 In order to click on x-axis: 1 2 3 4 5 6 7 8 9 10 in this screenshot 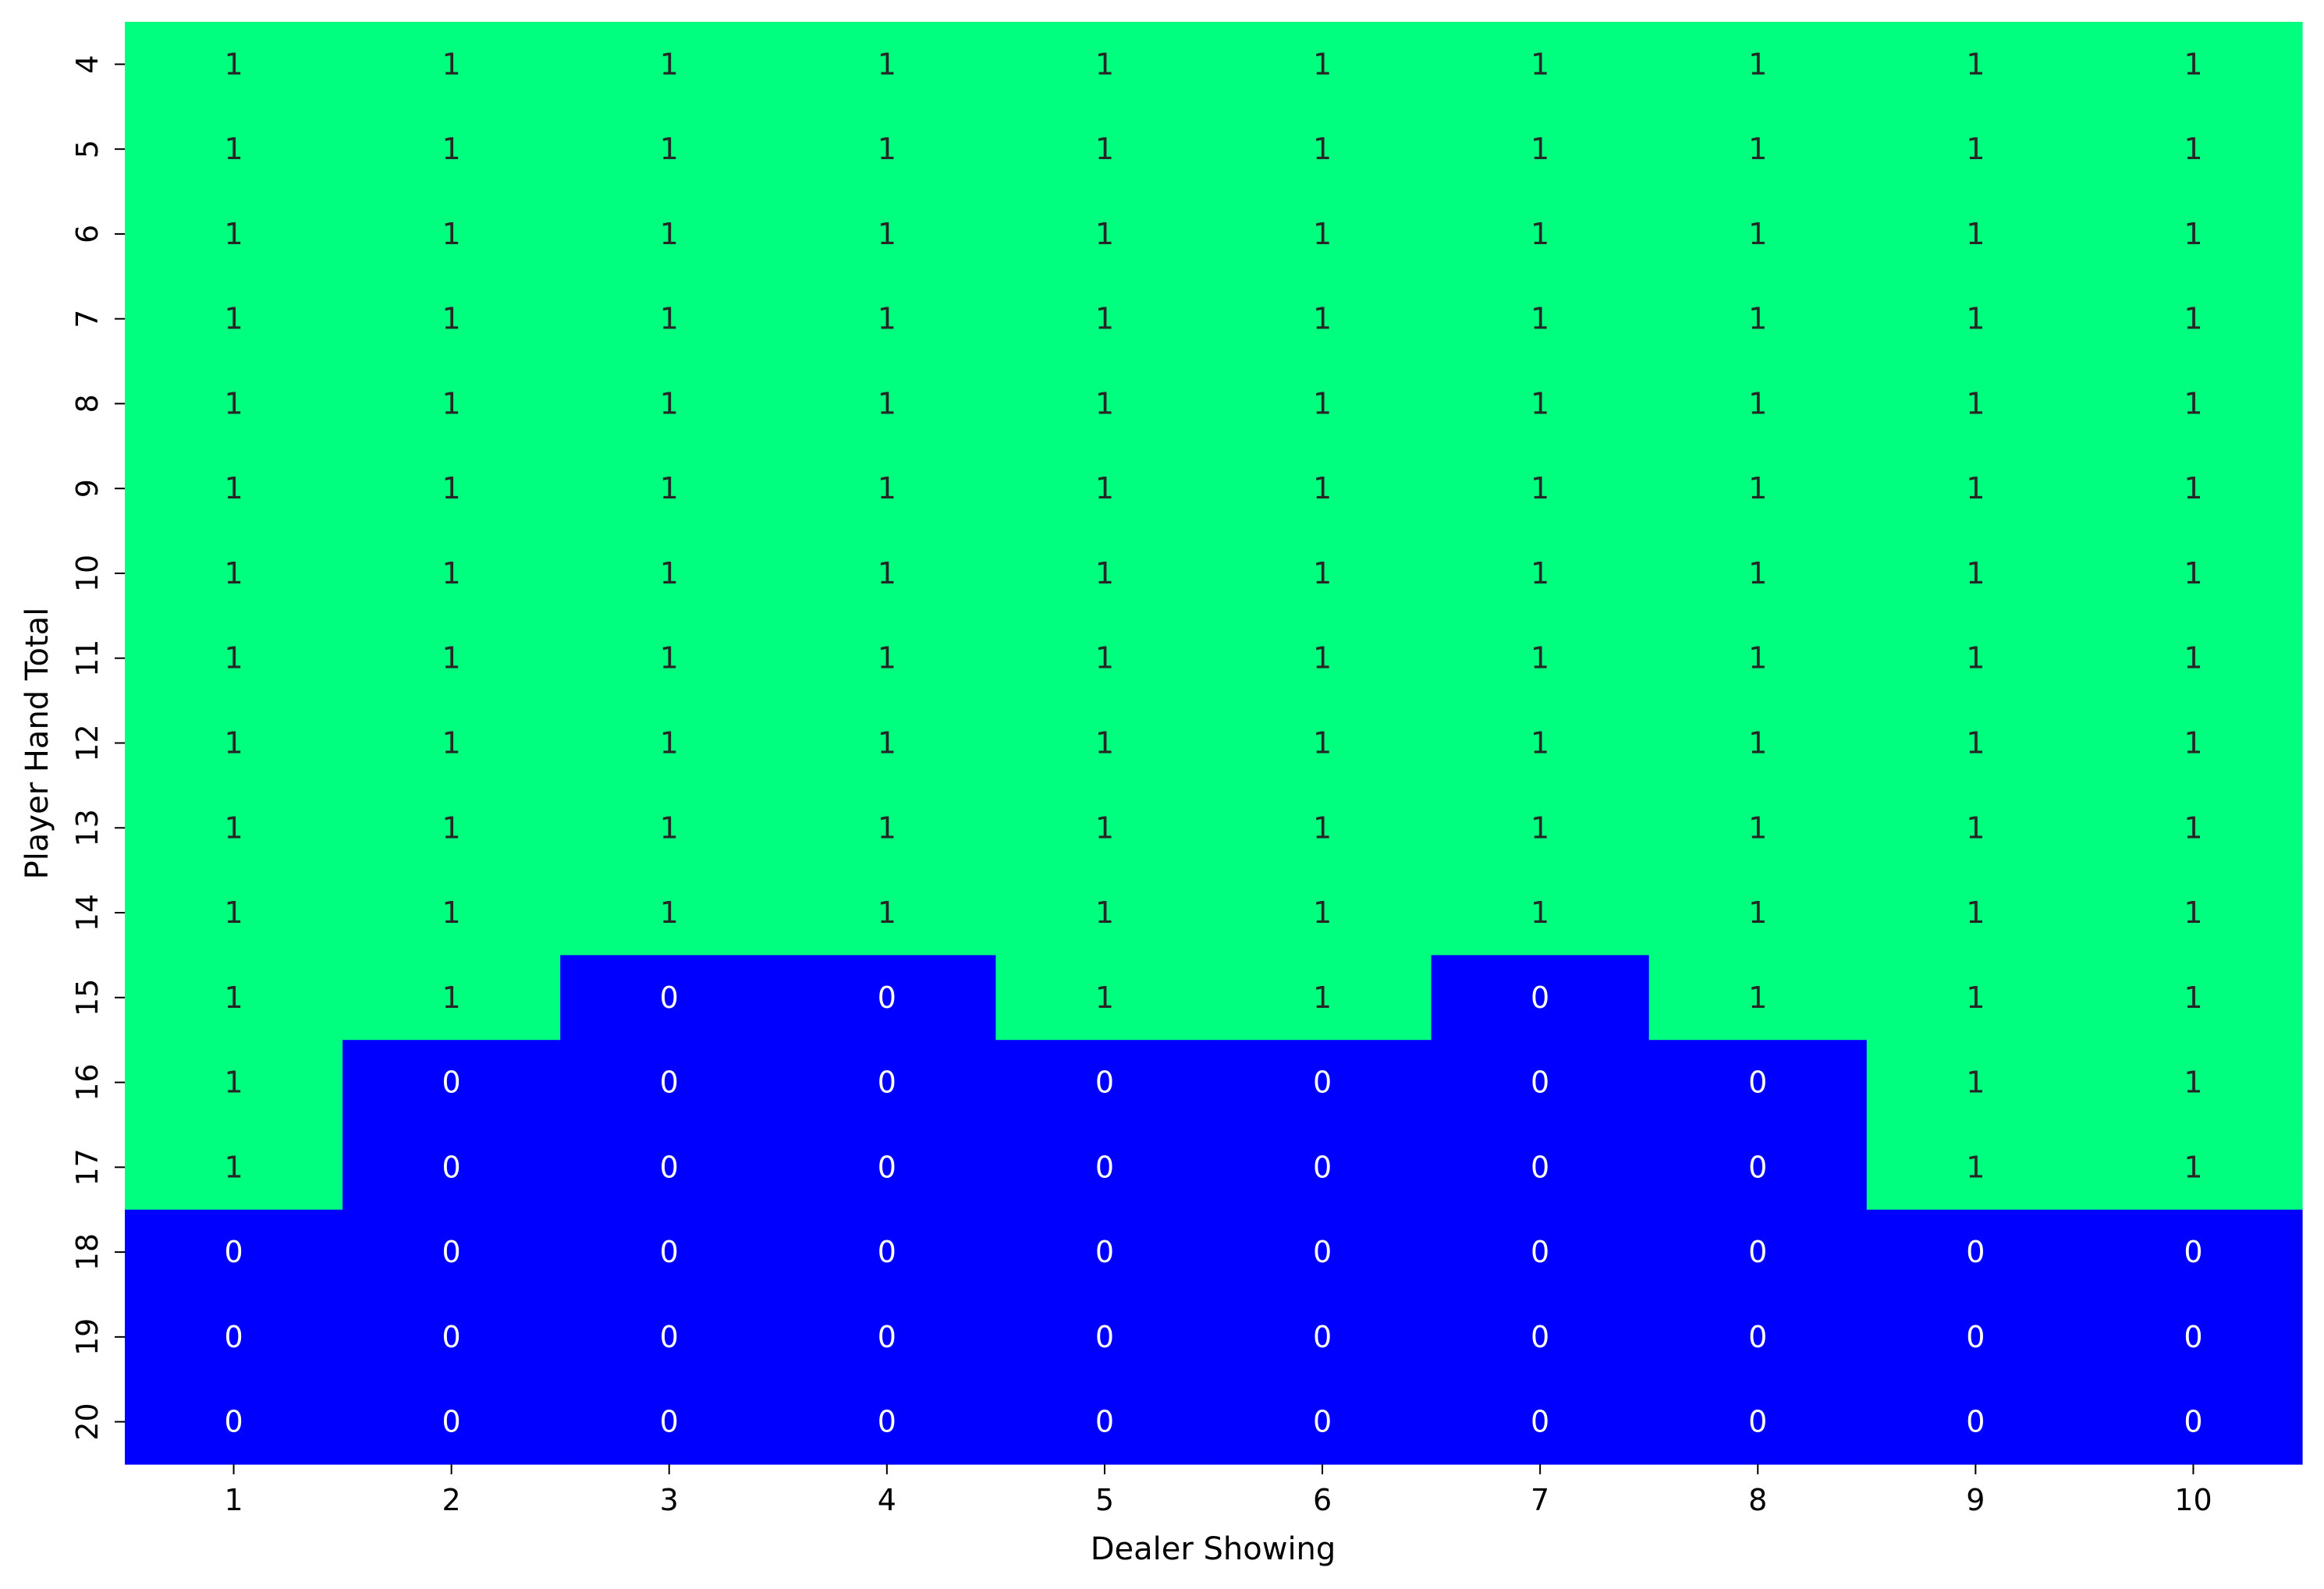, I will do `click(1218, 1490)`.